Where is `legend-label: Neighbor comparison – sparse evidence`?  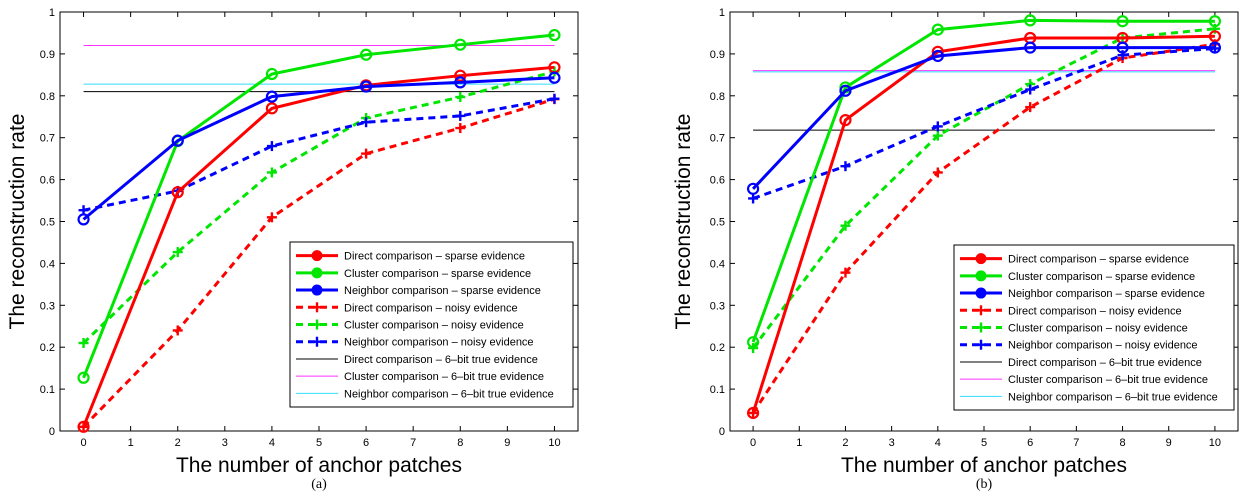 legend-label: Neighbor comparison – sparse evidence is located at coordinates (1106, 294).